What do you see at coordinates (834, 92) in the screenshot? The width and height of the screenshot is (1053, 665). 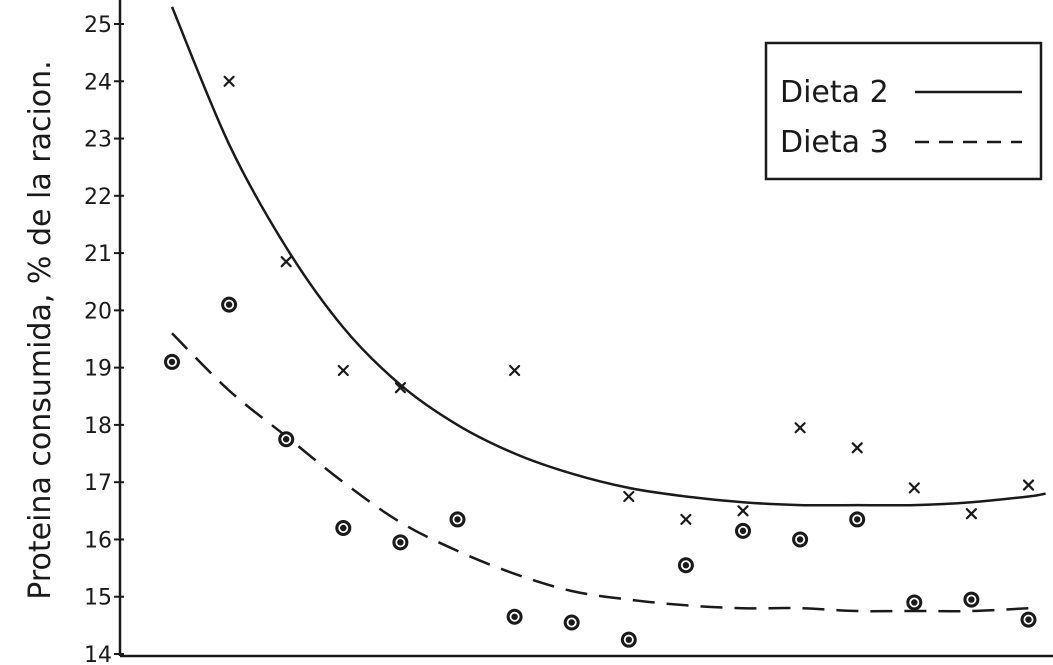 I see `legend-label-dieta-2: Dieta 2` at bounding box center [834, 92].